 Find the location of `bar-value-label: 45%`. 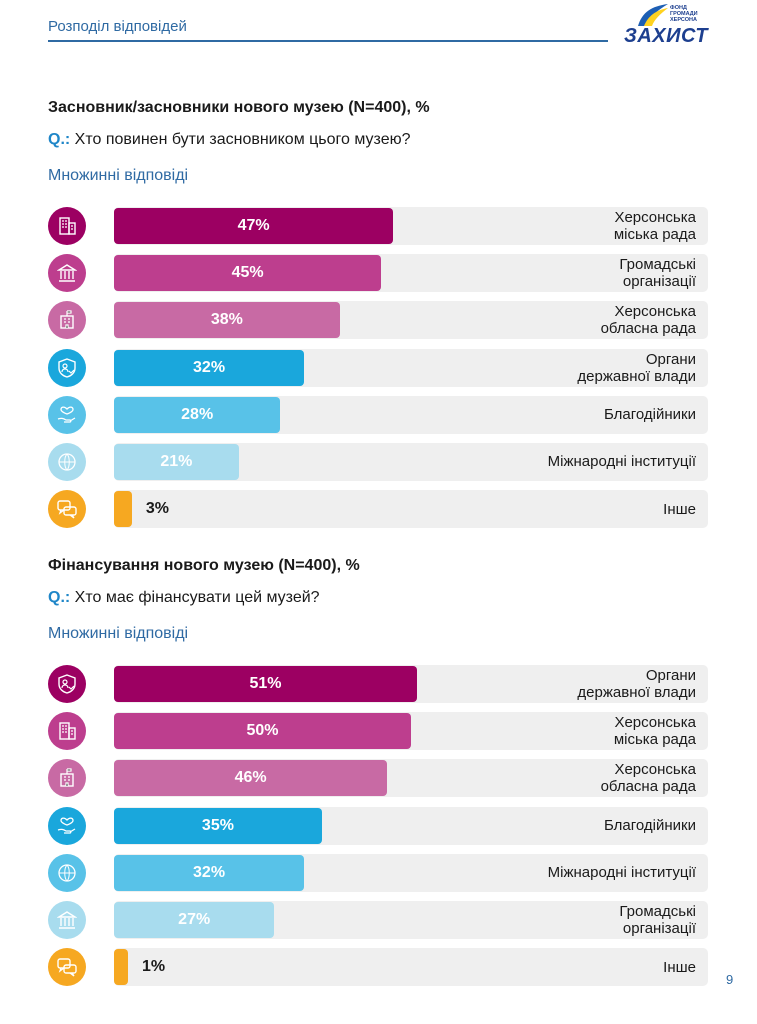

bar-value-label: 45% is located at coordinates (247, 273).